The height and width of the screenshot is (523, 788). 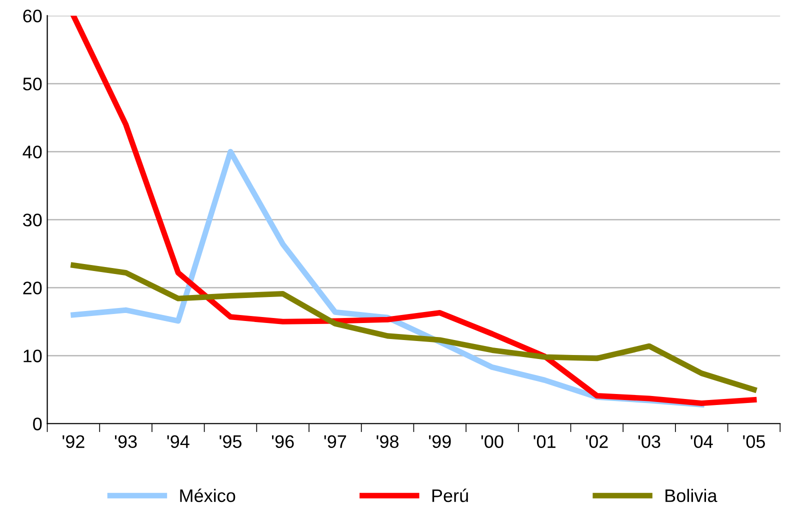 I want to click on x-tick-label: '95, so click(x=231, y=441).